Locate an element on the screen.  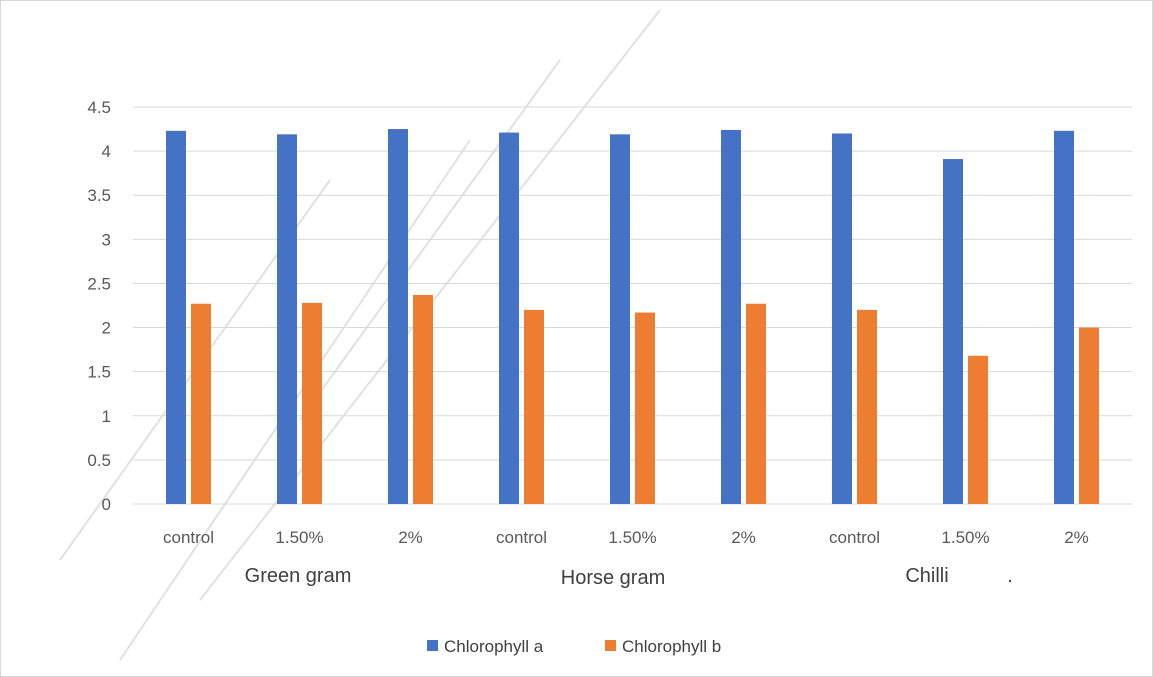
y-axis-tick-labels: 0 0.5 1 1.5 2 2.5 3 3.5 4 4.5 is located at coordinates (99, 306).